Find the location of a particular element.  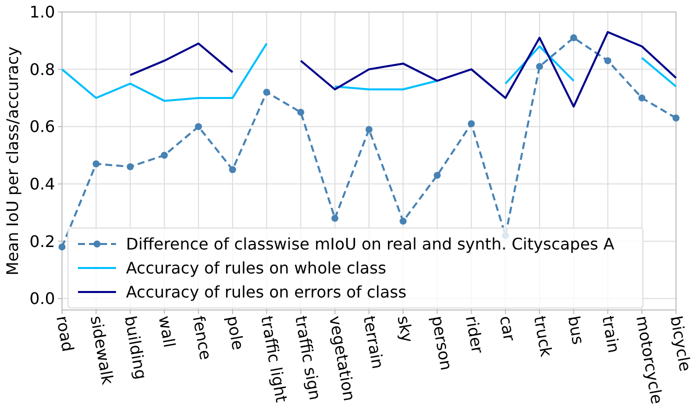

x-tick-label: bicycle is located at coordinates (680, 343).